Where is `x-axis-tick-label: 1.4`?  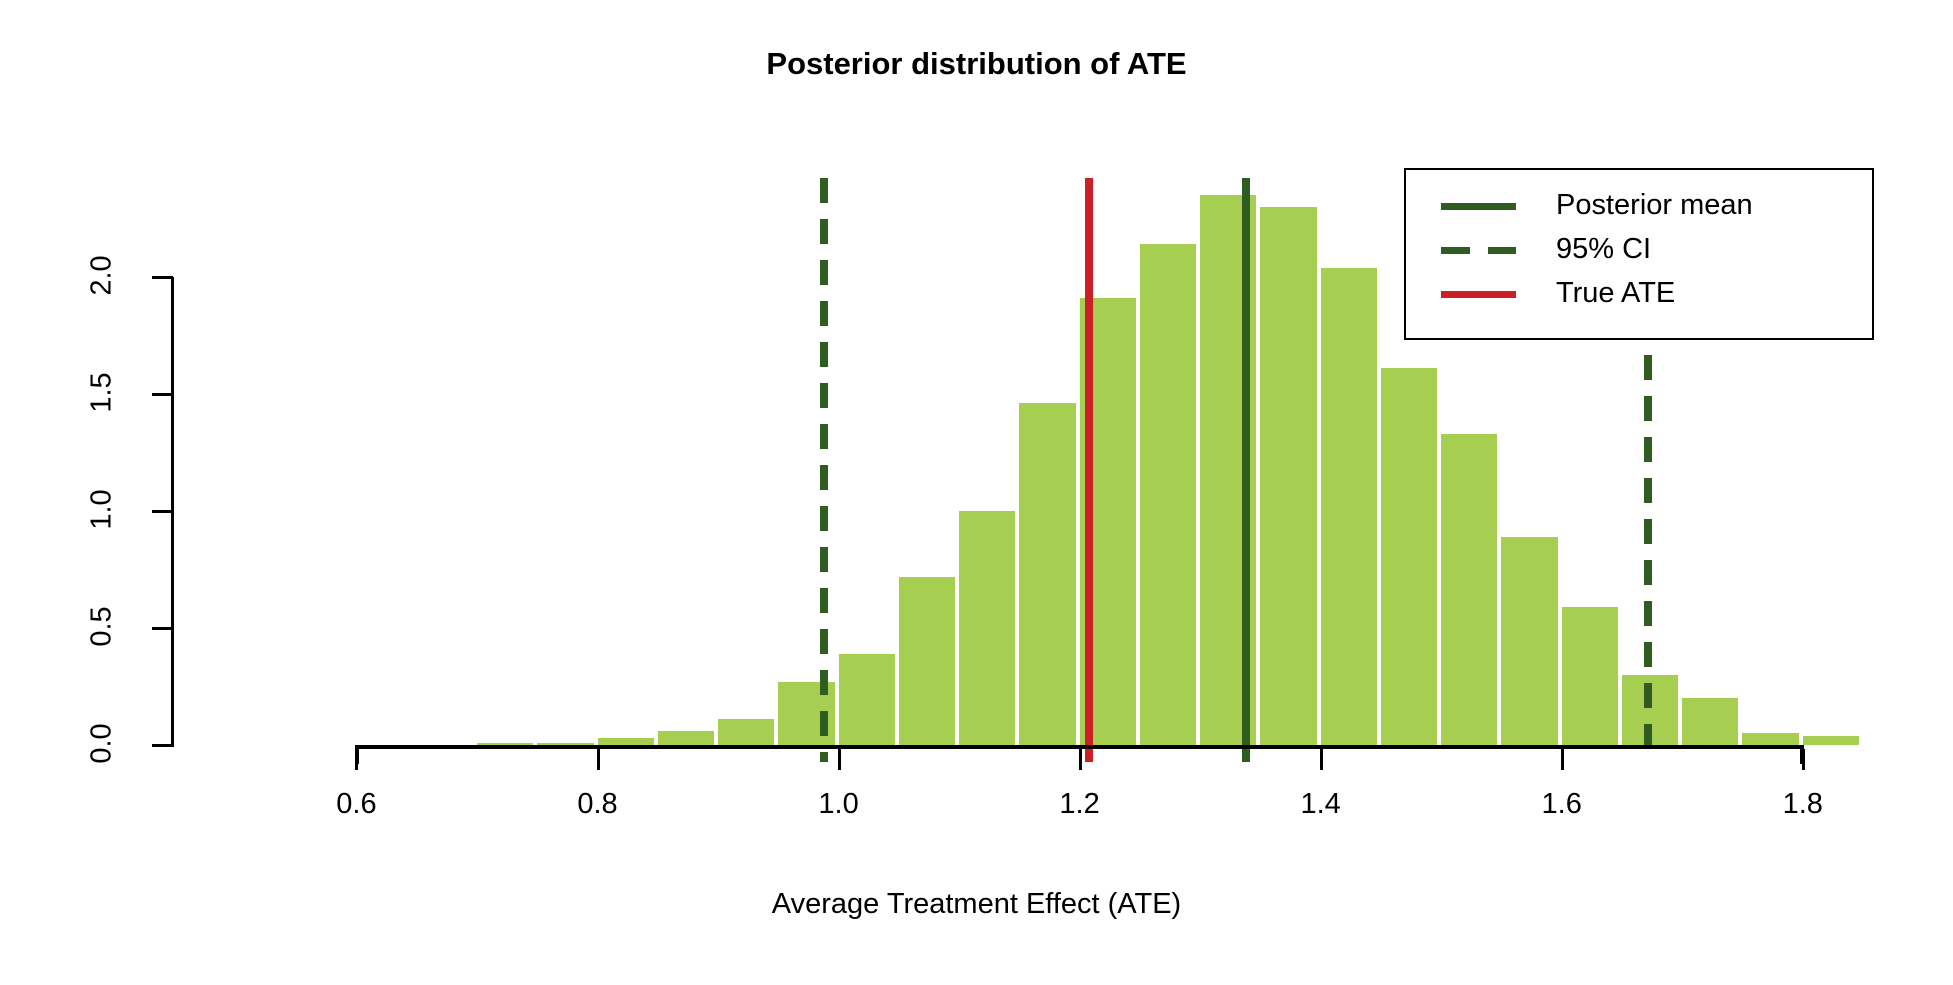 x-axis-tick-label: 1.4 is located at coordinates (1320, 804).